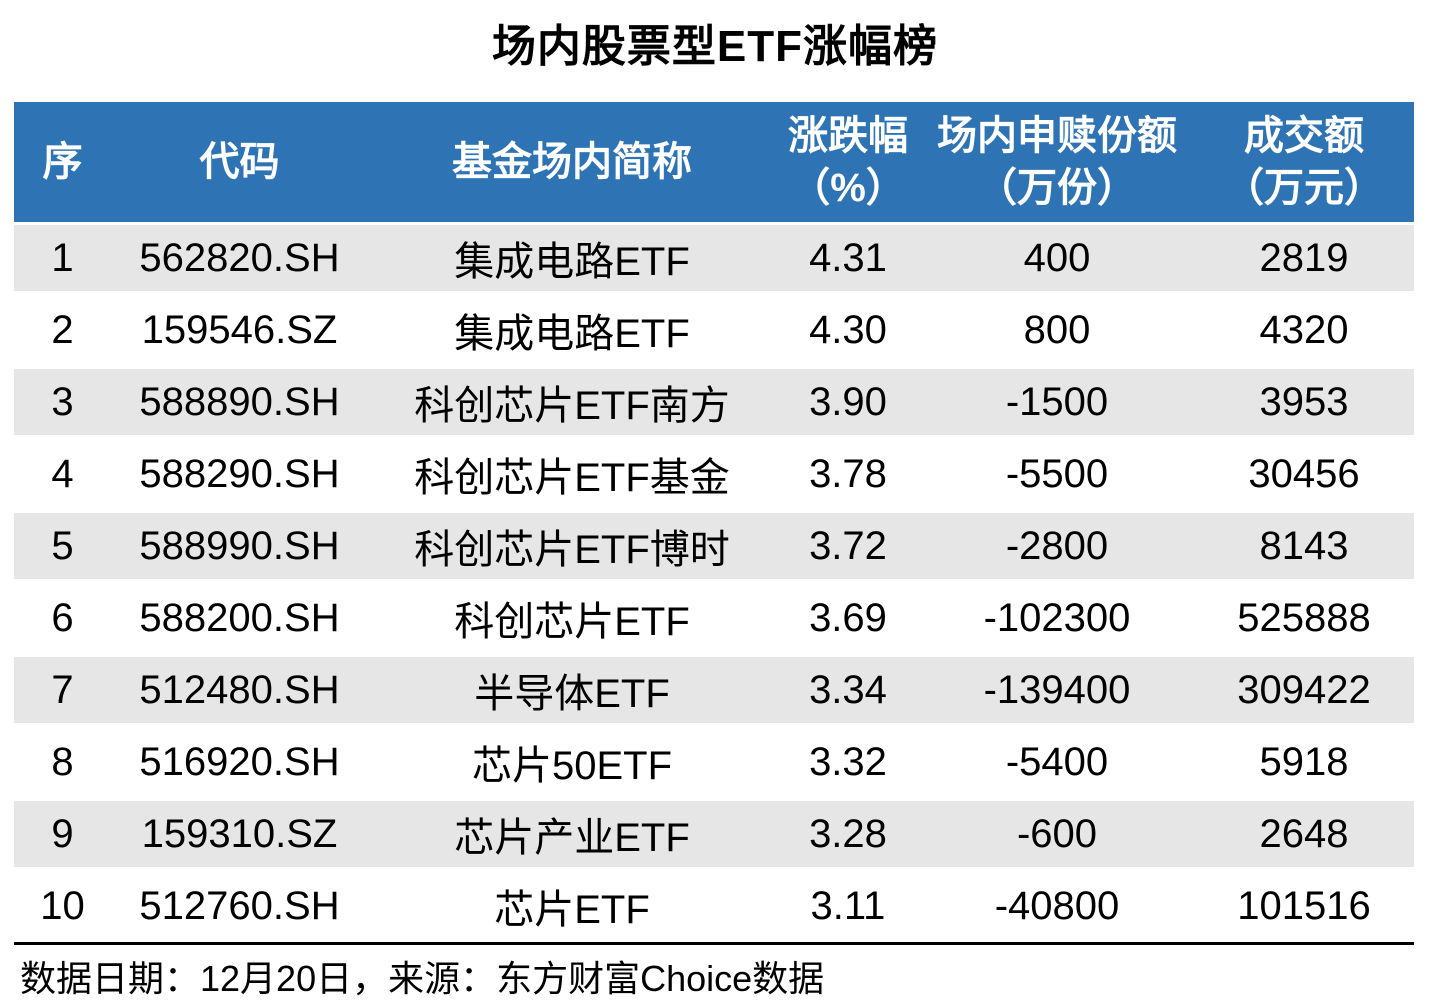 The width and height of the screenshot is (1430, 1002). What do you see at coordinates (848, 761) in the screenshot?
I see `cell-change-pct: 3.32` at bounding box center [848, 761].